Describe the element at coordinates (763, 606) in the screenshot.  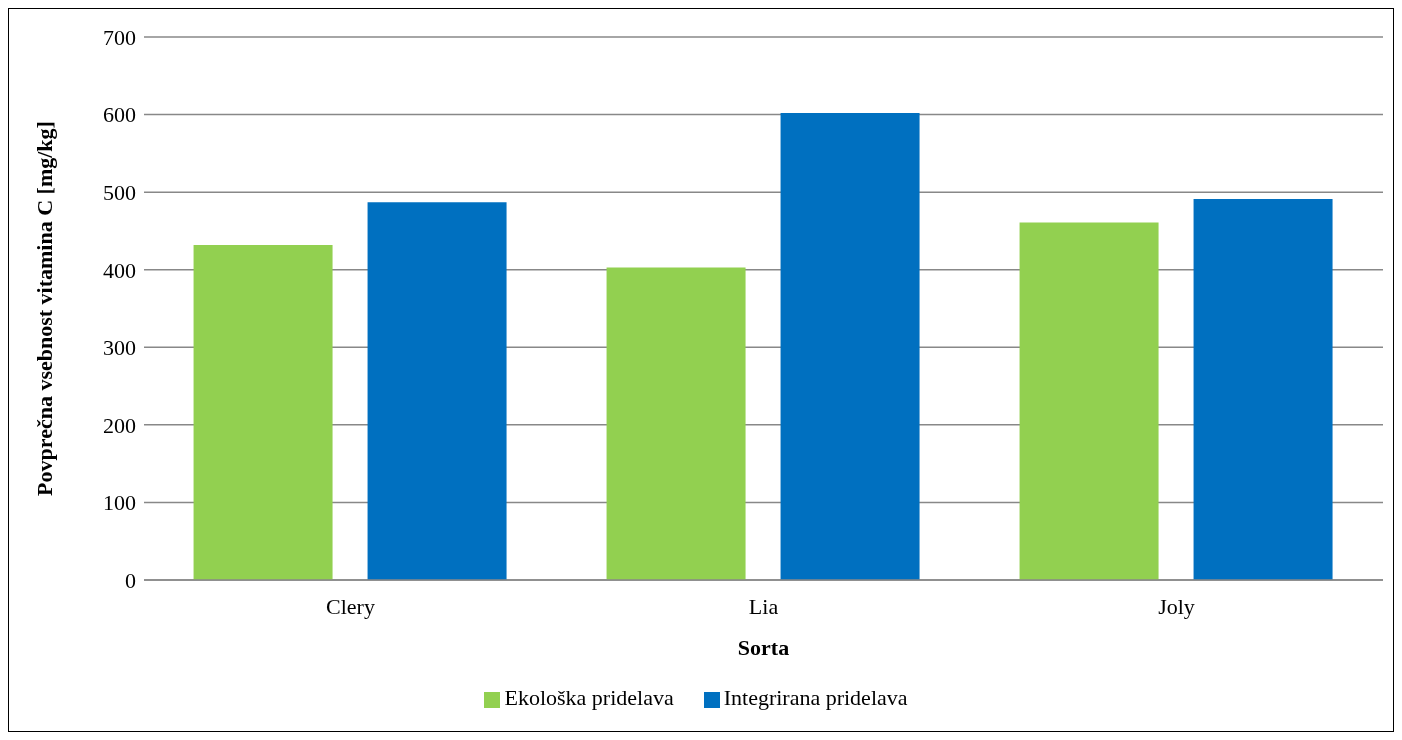
I see `x-tick-label: Lia` at that location.